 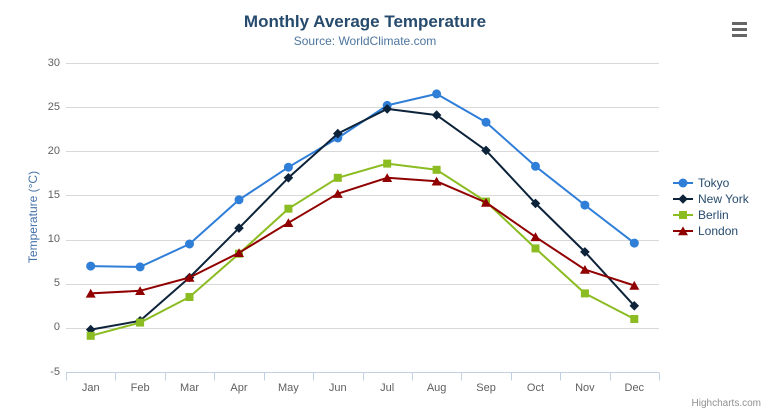 What do you see at coordinates (365, 21) in the screenshot?
I see `chart-title: Monthly Average Temperature` at bounding box center [365, 21].